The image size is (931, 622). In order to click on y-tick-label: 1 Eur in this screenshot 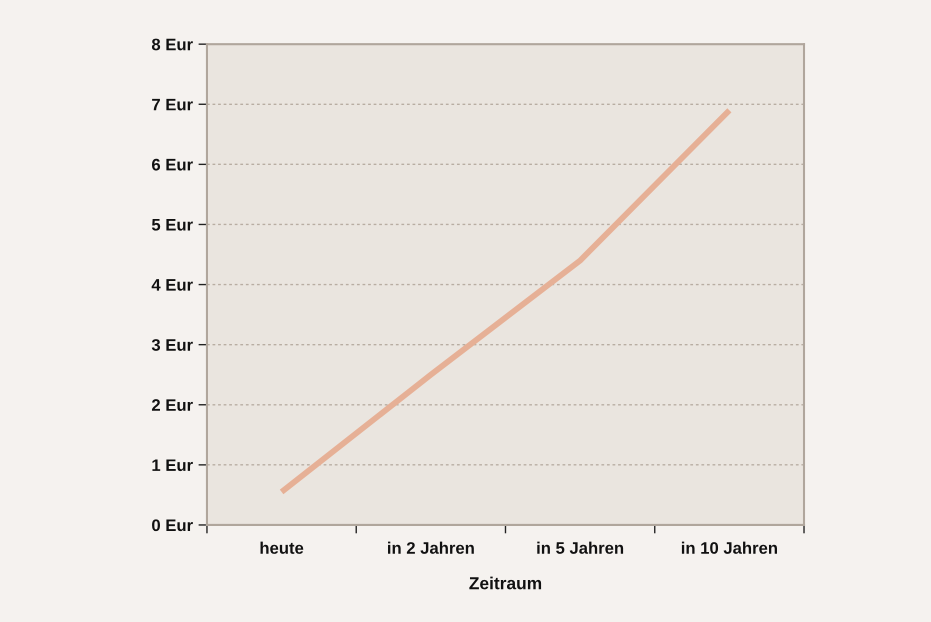, I will do `click(172, 465)`.